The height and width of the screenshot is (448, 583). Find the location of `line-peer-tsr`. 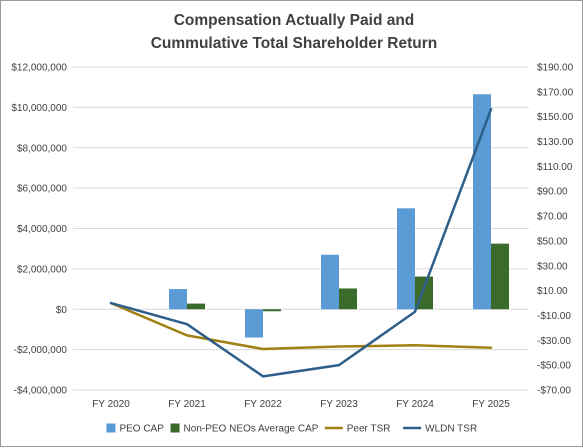

line-peer-tsr is located at coordinates (301, 326).